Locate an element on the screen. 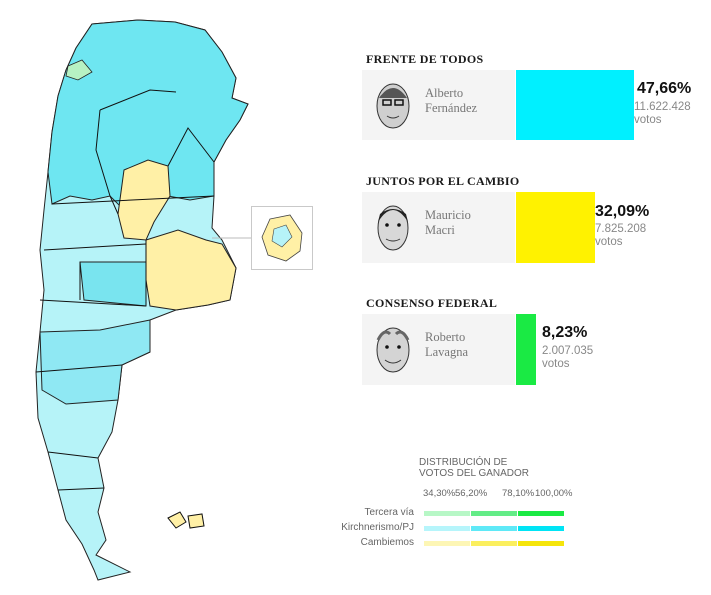 This screenshot has width=711, height=595. inset-map is located at coordinates (282, 238).